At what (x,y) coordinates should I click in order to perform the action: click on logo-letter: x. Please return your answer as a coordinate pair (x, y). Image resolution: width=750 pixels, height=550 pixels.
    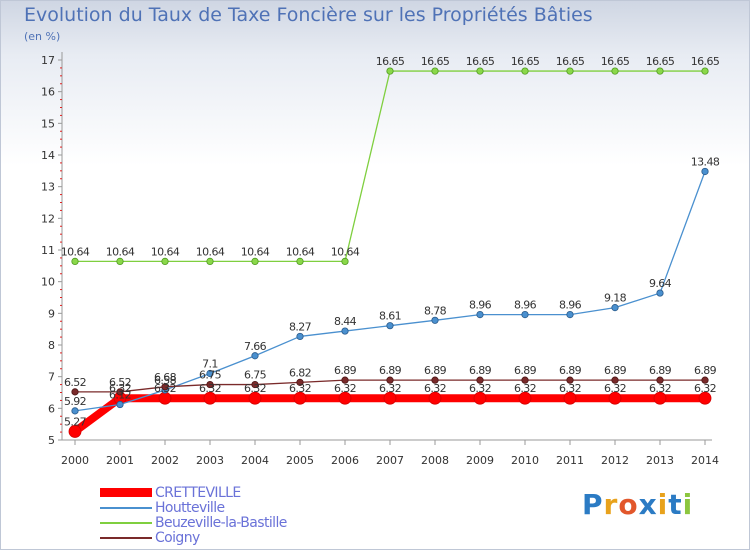
    Looking at the image, I should click on (648, 504).